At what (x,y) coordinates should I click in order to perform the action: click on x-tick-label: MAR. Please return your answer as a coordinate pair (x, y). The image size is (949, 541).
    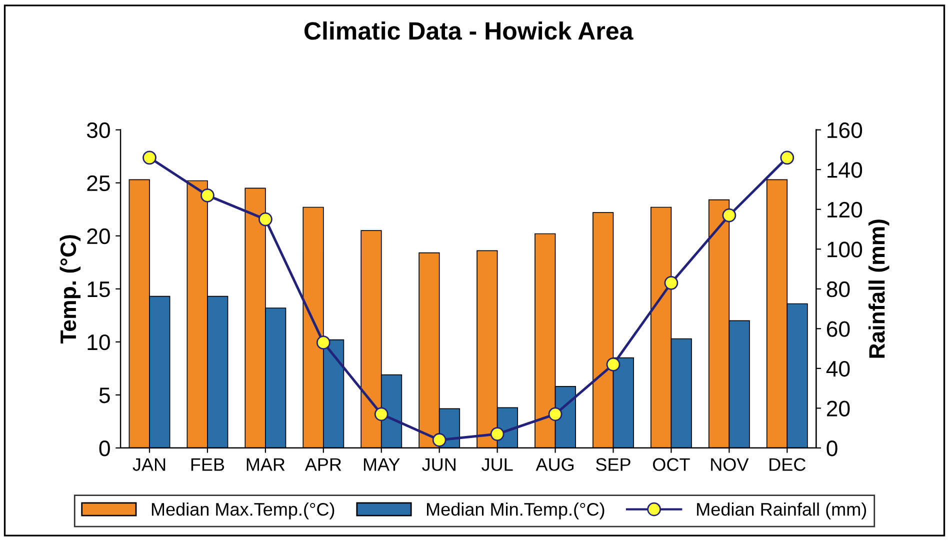
    Looking at the image, I should click on (265, 464).